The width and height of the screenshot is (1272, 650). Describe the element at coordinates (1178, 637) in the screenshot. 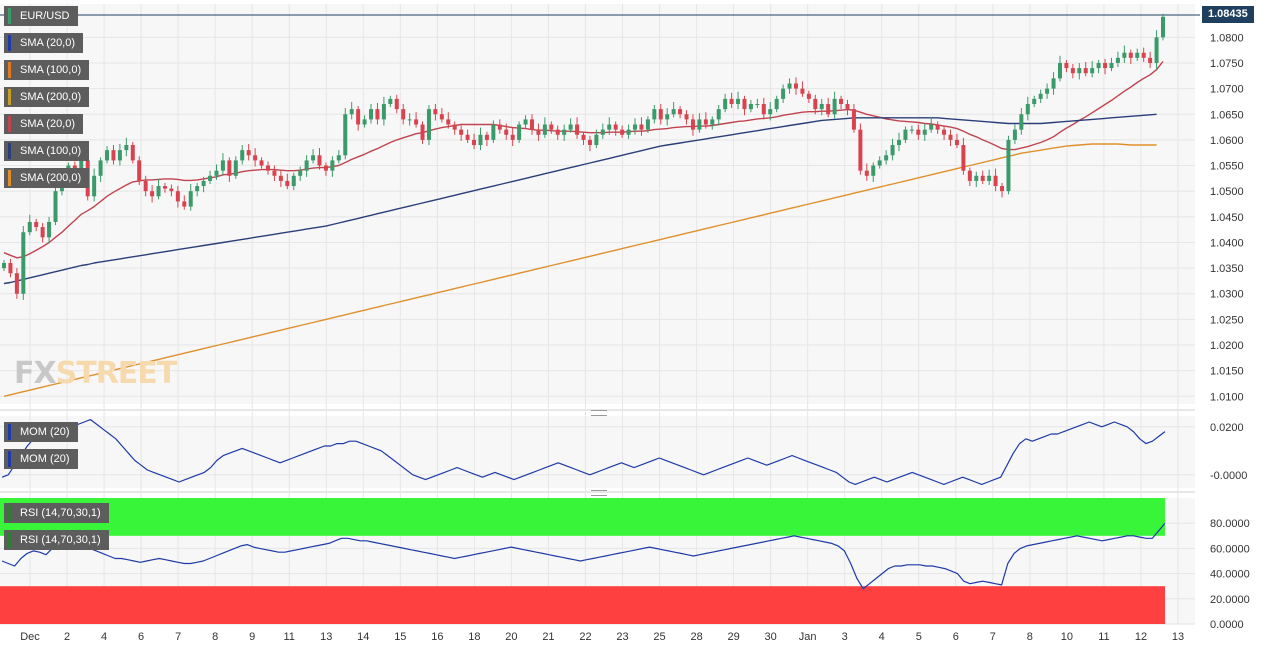

I see `x-tick-label: 13` at that location.